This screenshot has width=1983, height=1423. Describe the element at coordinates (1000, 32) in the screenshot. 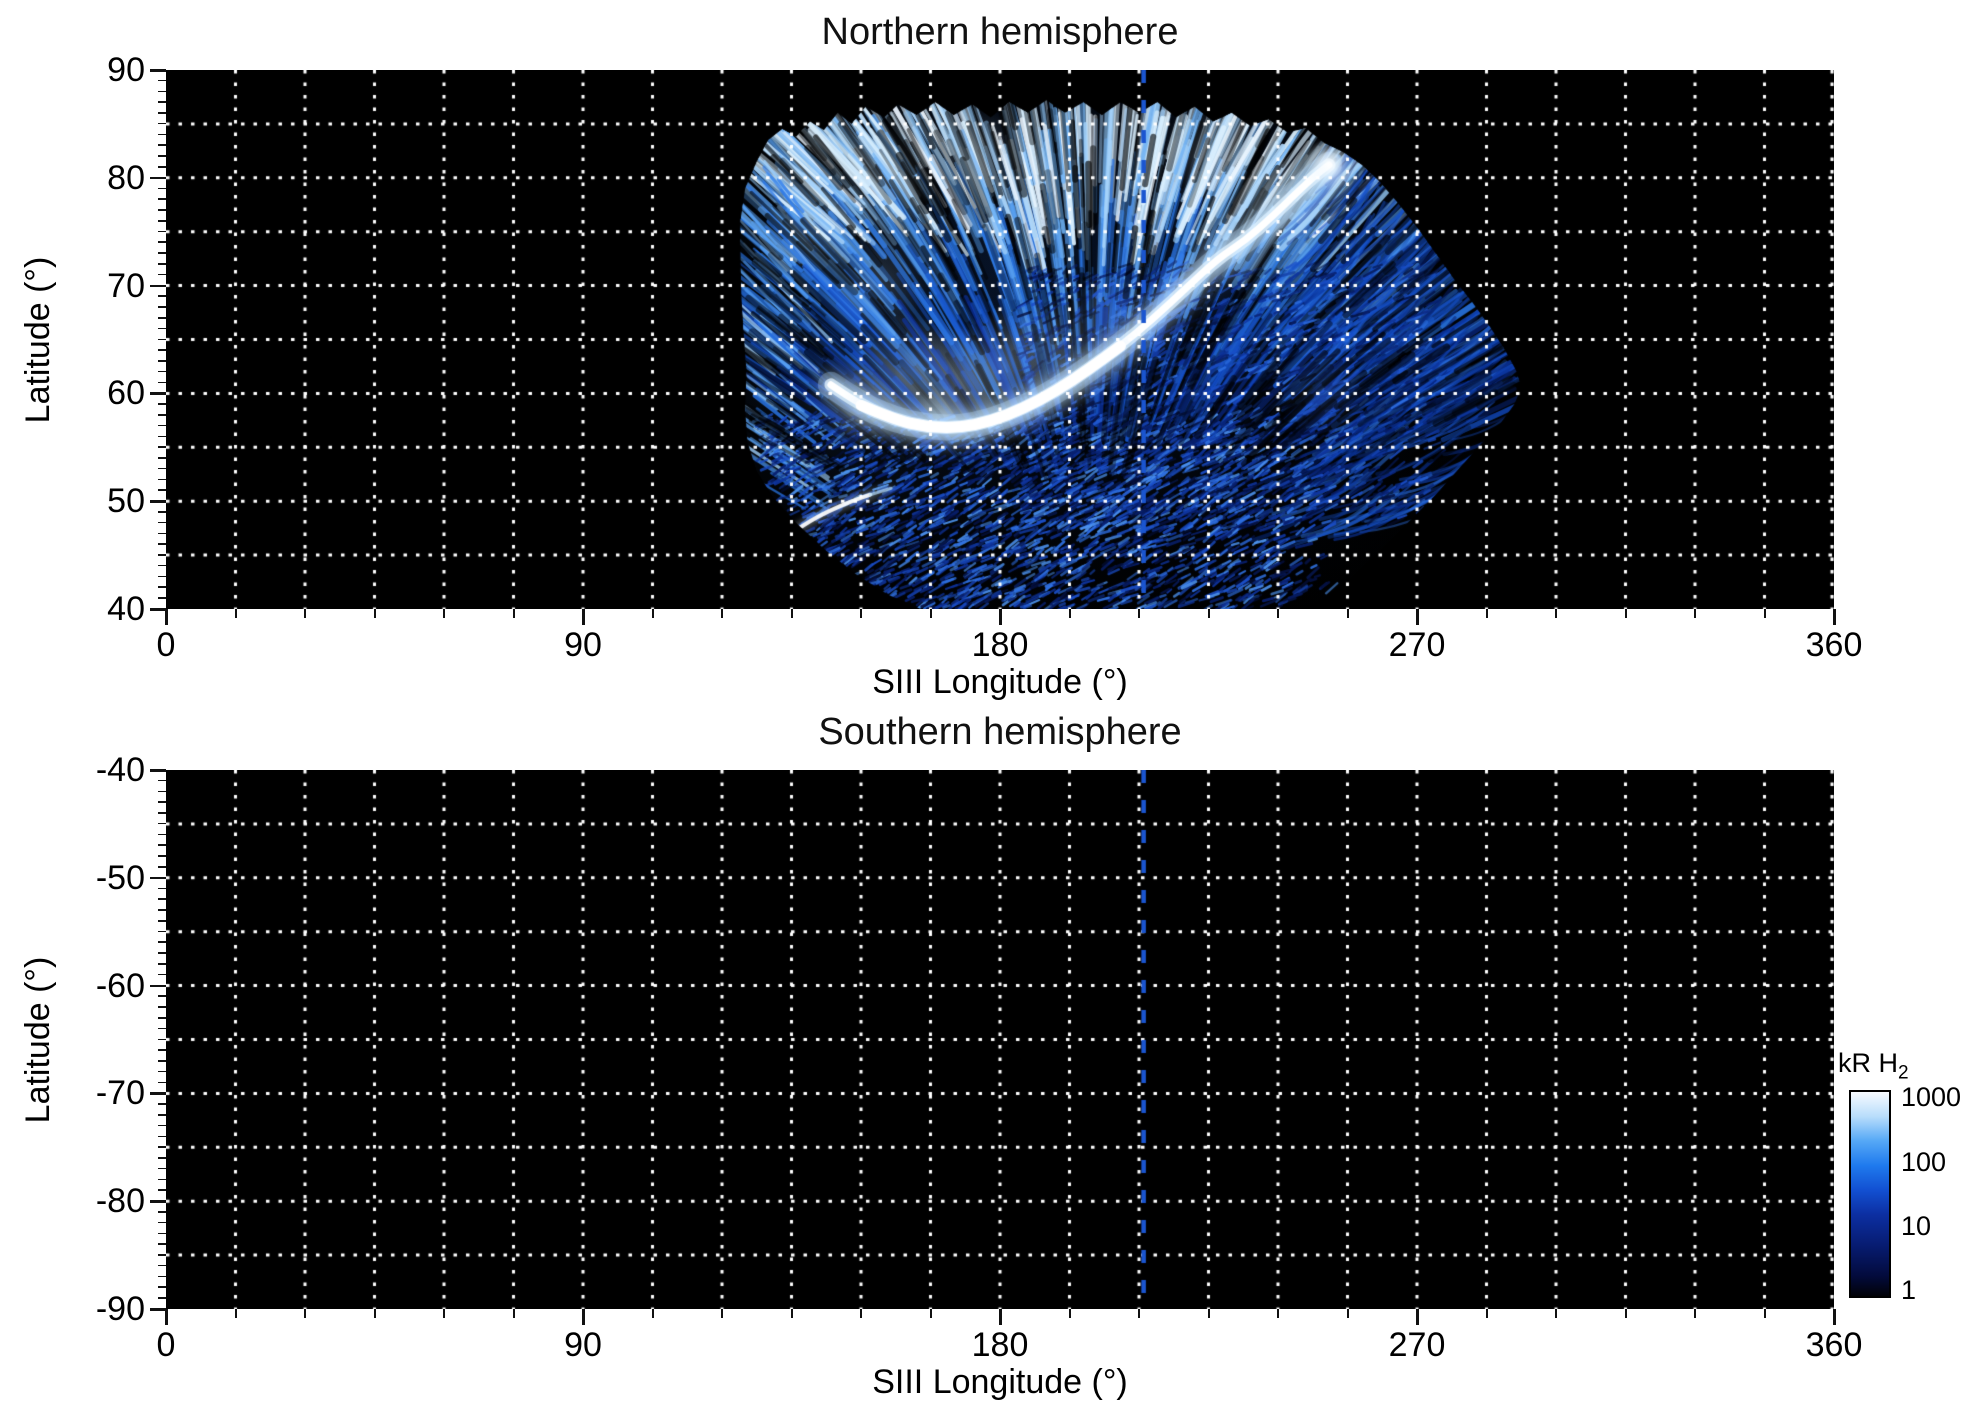

I see `north-panel-title: Northern hemisphere` at that location.